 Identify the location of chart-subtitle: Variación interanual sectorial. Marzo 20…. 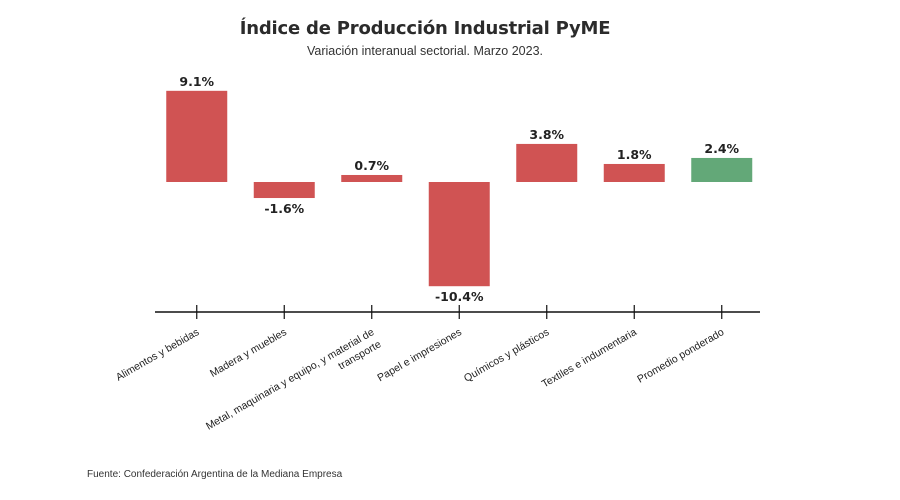
(424, 51).